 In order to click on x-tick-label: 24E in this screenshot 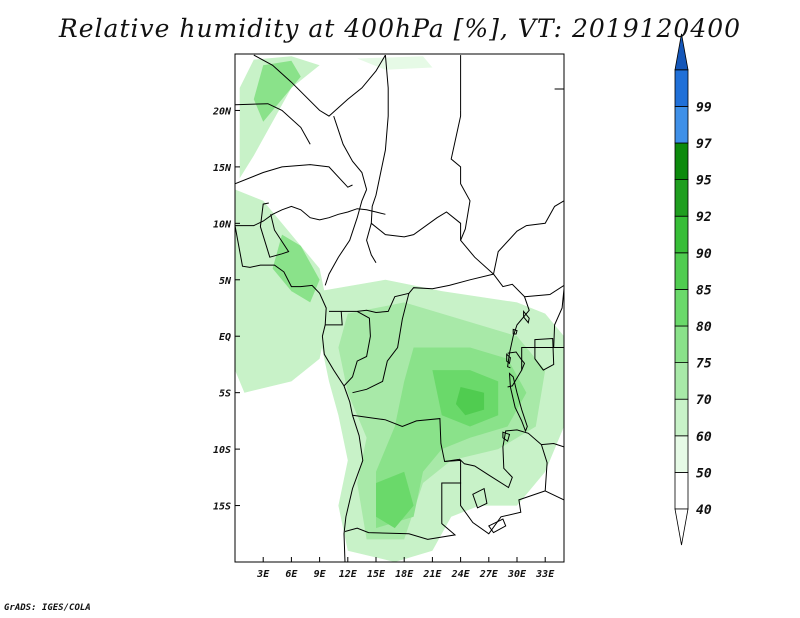, I will do `click(461, 574)`.